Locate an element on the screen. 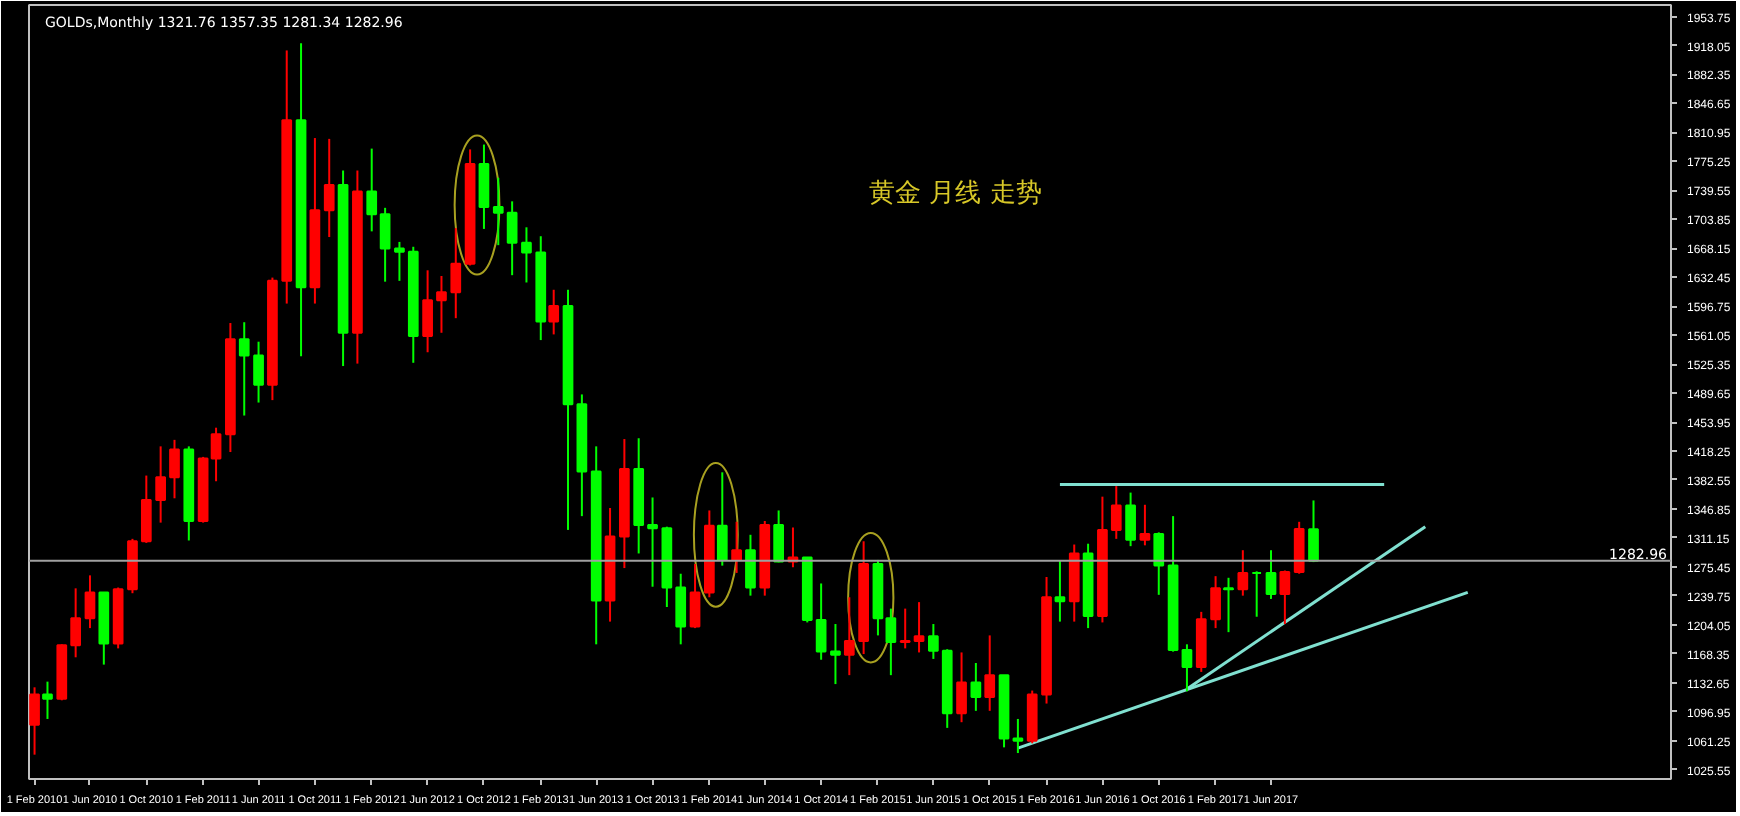 The height and width of the screenshot is (816, 1740). annotation: 黄金 月线 走势 is located at coordinates (955, 194).